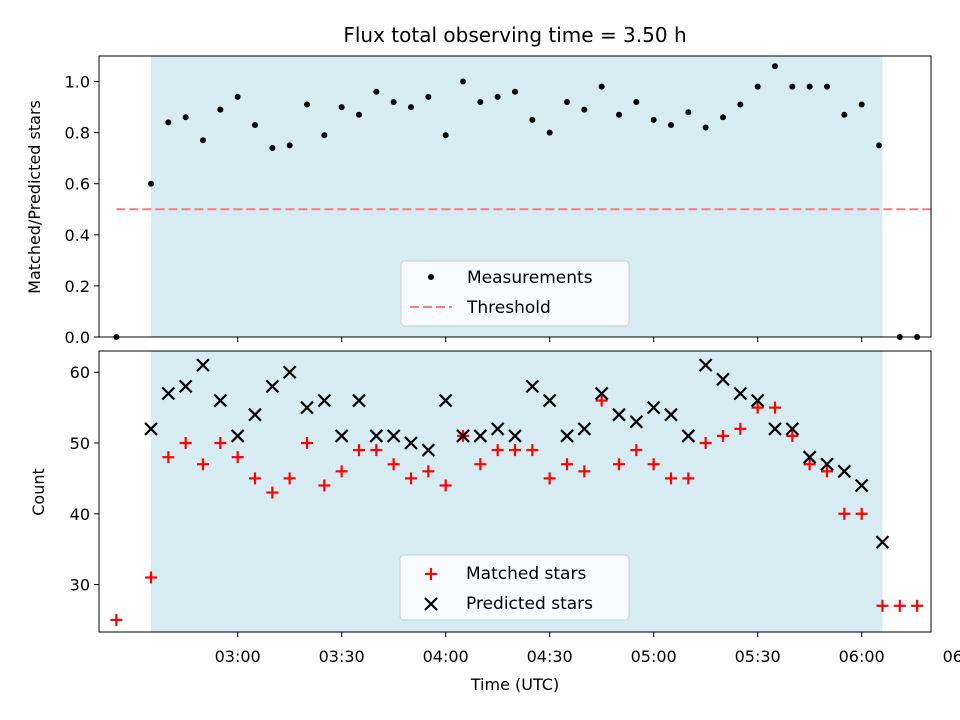  What do you see at coordinates (82, 210) in the screenshot?
I see `top-y-axis-ticks: 0.0 0.2 0.4 0.6 0.8 1.0` at bounding box center [82, 210].